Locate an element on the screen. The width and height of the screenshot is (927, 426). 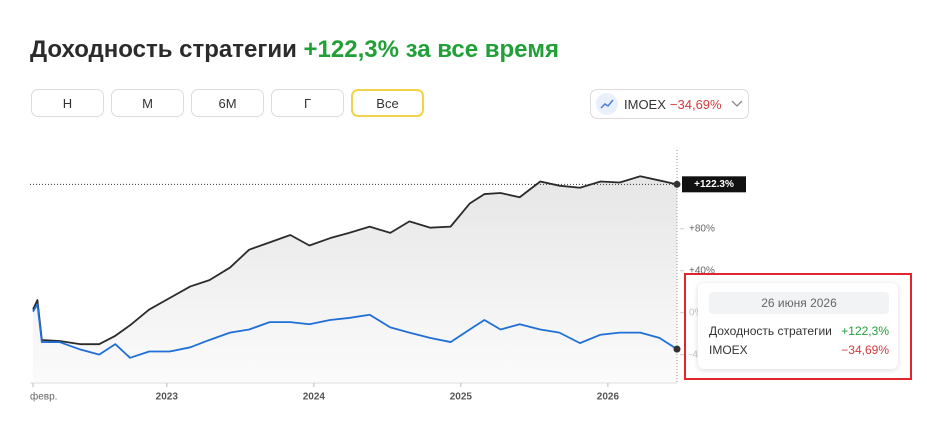
tooltip-label: Доходность стратегии is located at coordinates (770, 331).